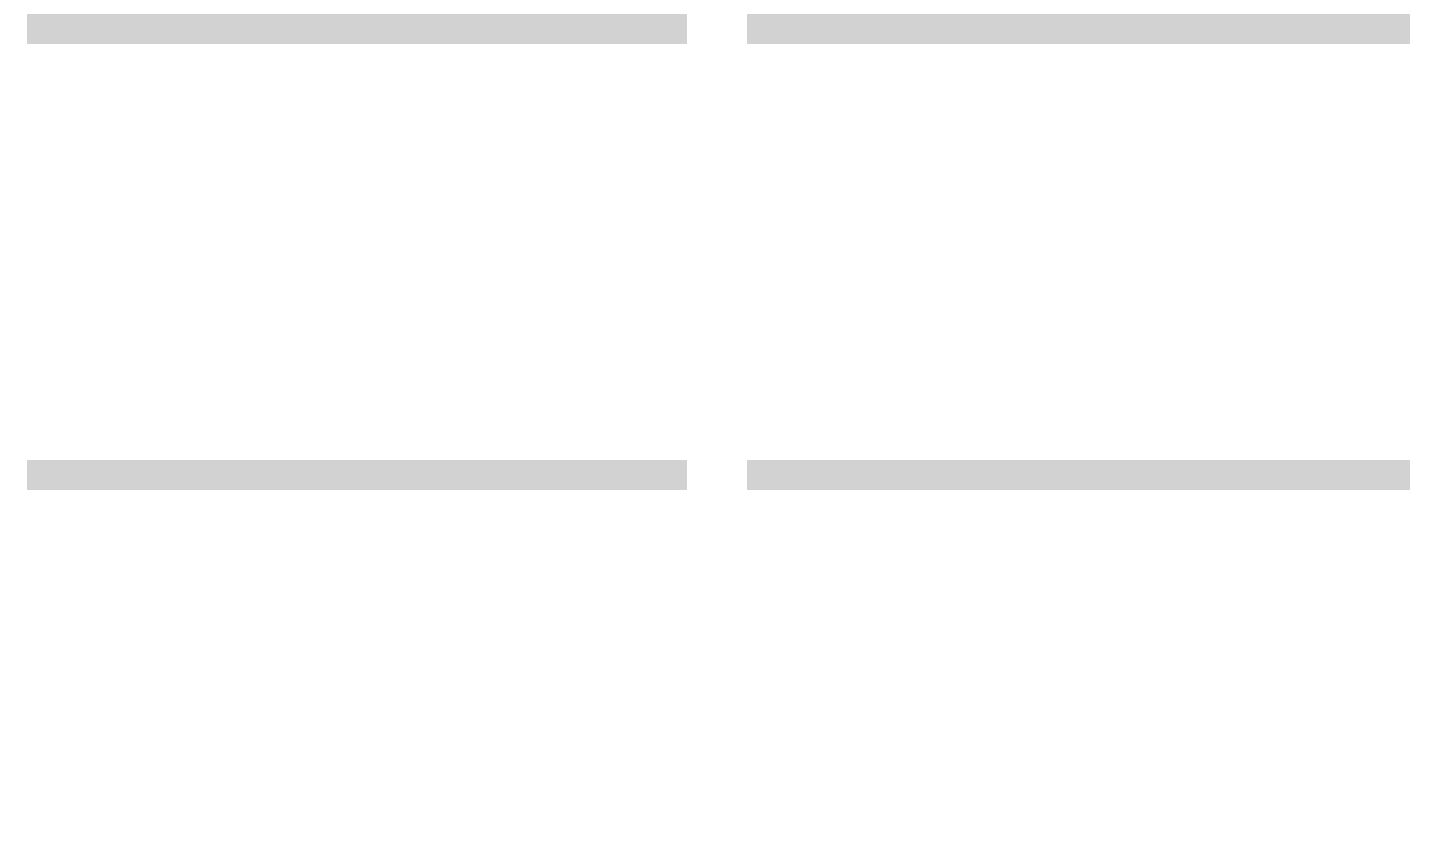  I want to click on section-title-float-life, so click(1078, 475).